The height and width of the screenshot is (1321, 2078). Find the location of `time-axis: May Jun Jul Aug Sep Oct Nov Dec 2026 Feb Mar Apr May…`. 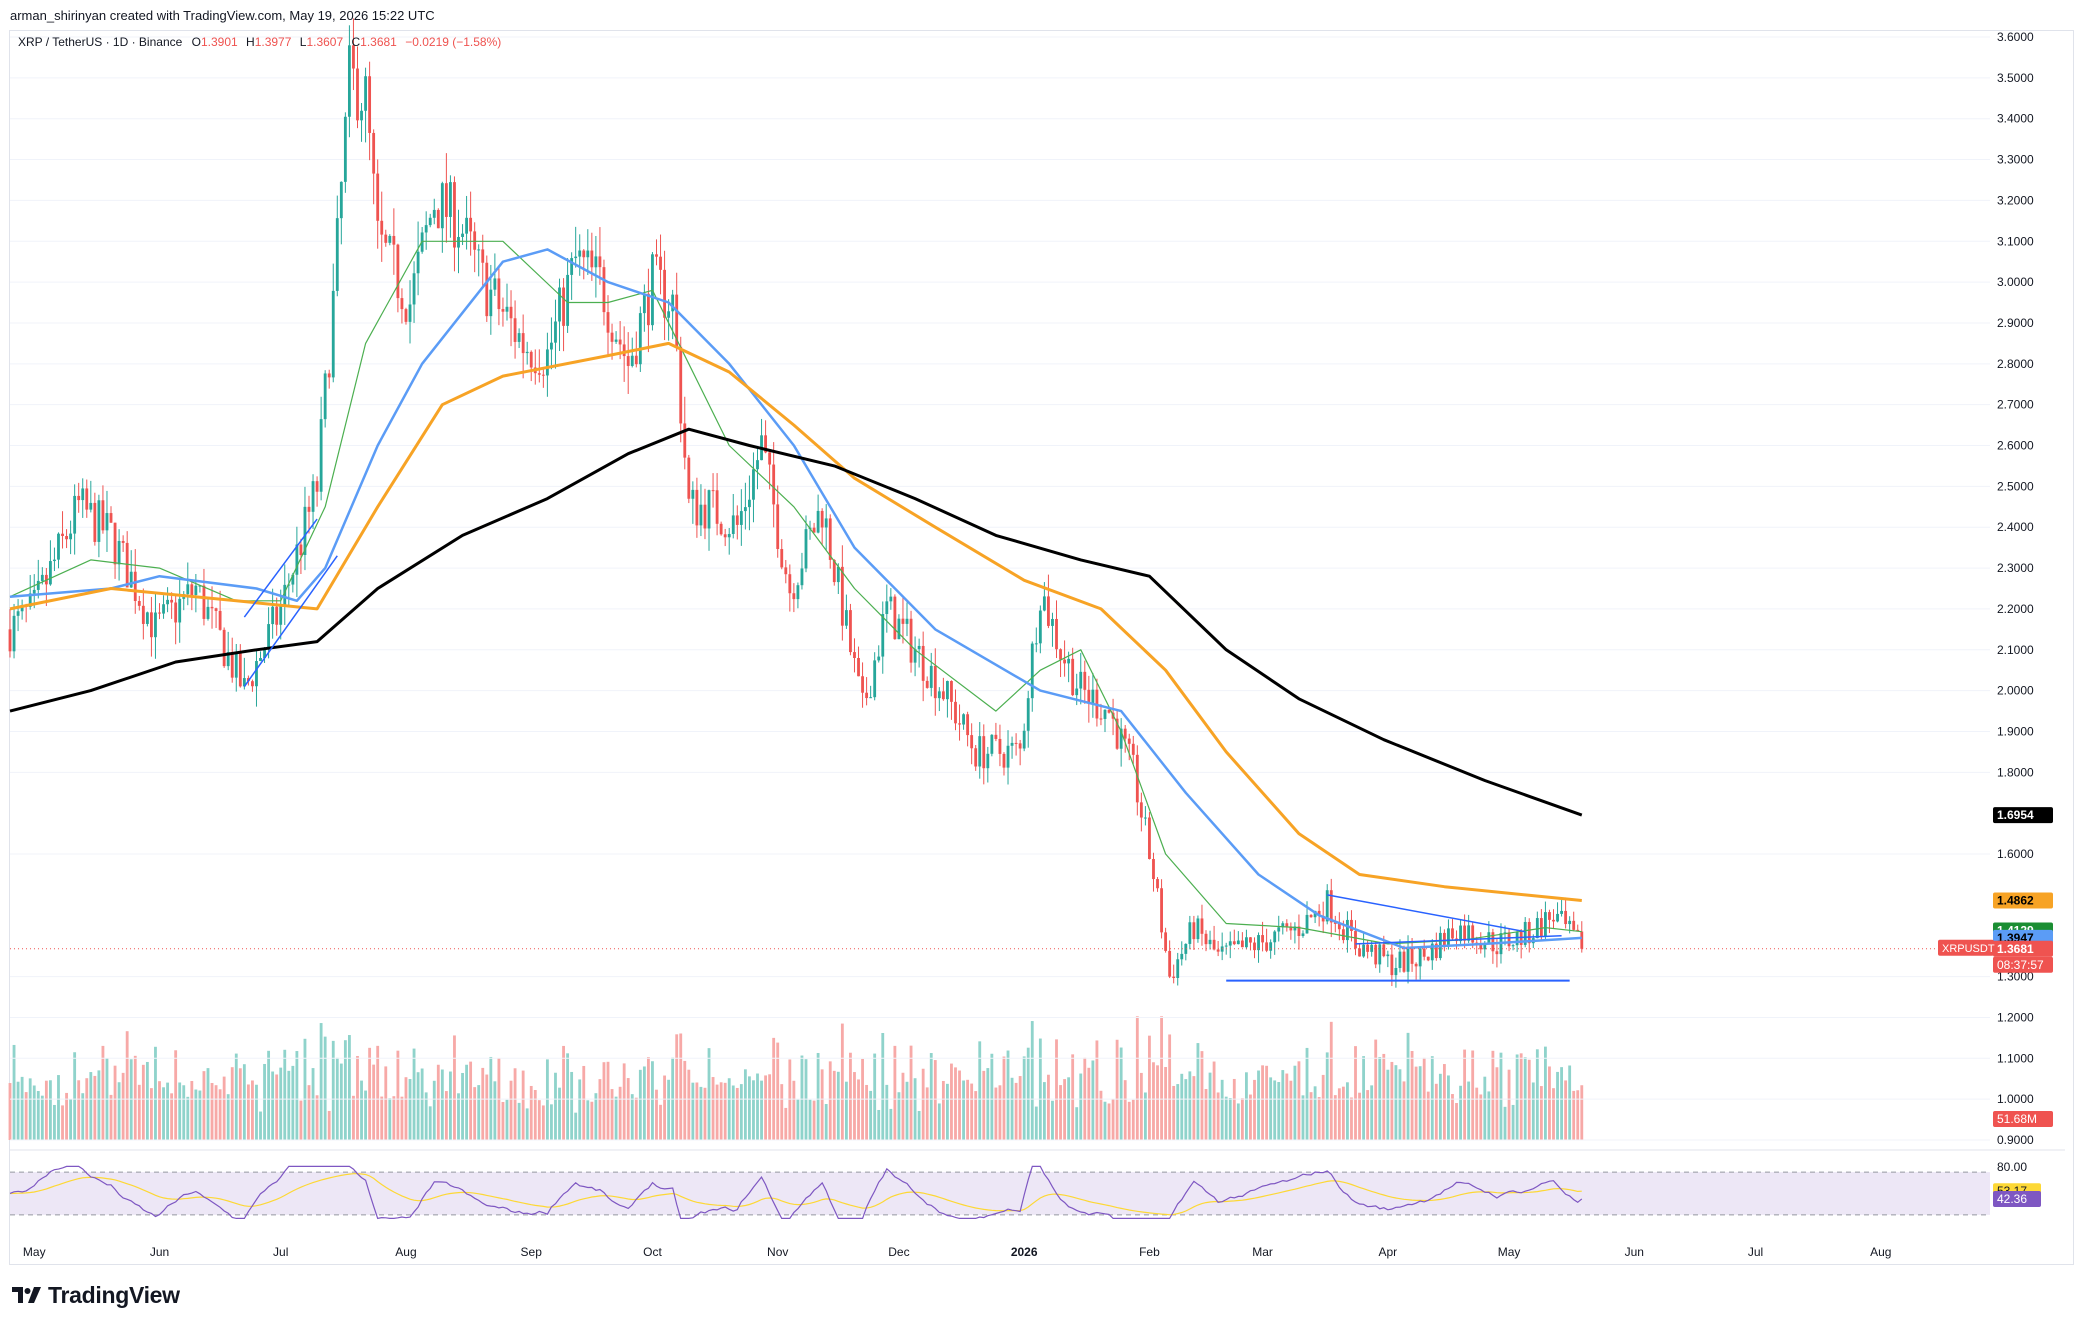

time-axis: May Jun Jul Aug Sep Oct Nov Dec 2026 Feb Mar Apr May… is located at coordinates (957, 1252).